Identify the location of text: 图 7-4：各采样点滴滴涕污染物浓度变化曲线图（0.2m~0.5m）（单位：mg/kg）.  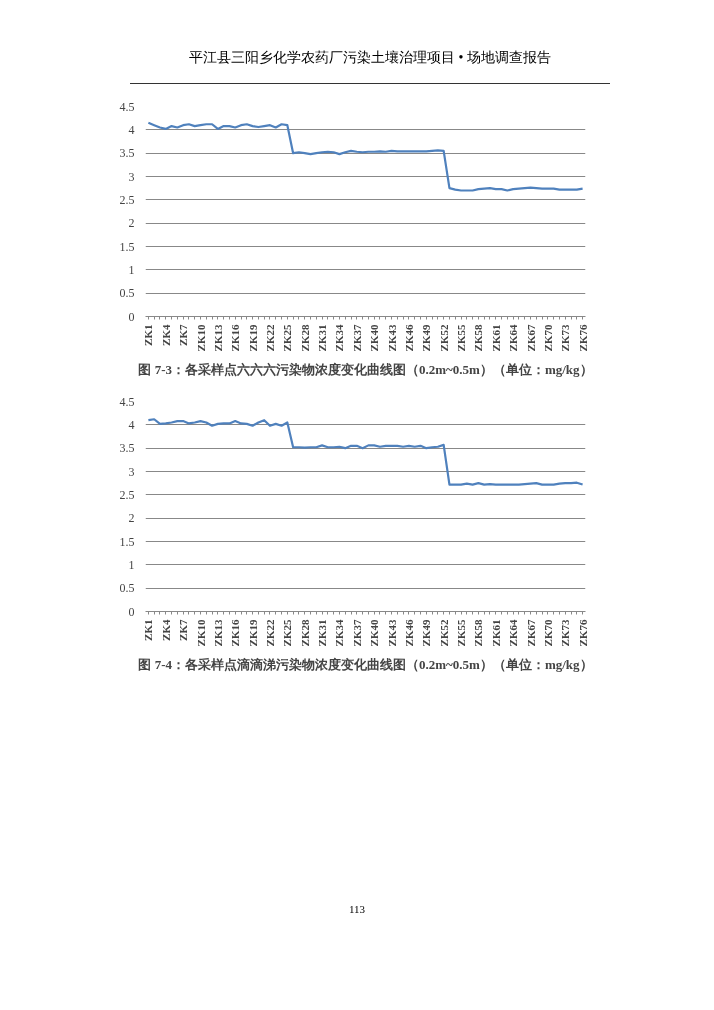
(365, 664).